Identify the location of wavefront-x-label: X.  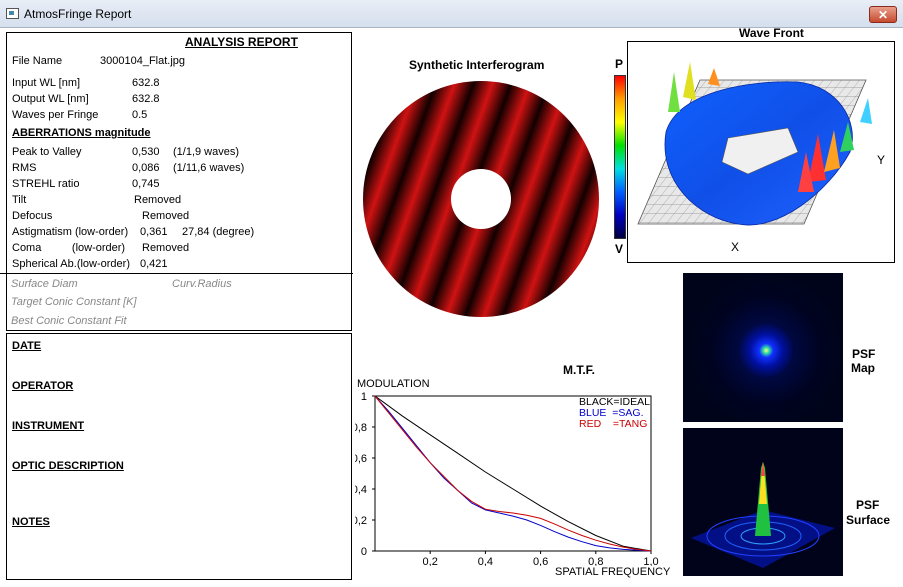
(735, 247).